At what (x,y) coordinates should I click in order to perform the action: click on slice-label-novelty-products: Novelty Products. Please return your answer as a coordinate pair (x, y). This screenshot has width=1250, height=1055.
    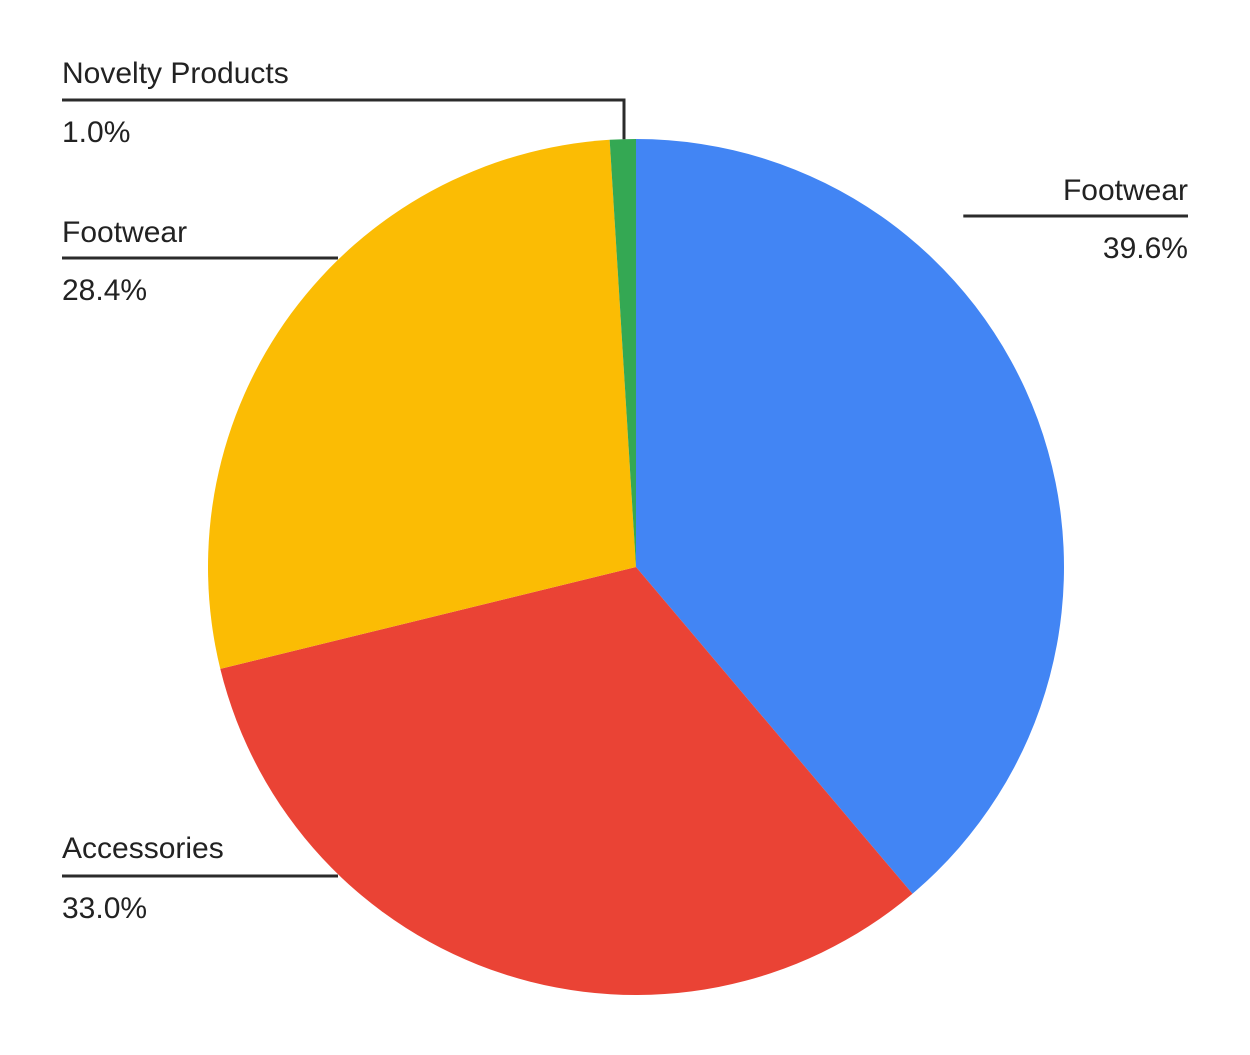
    Looking at the image, I should click on (175, 73).